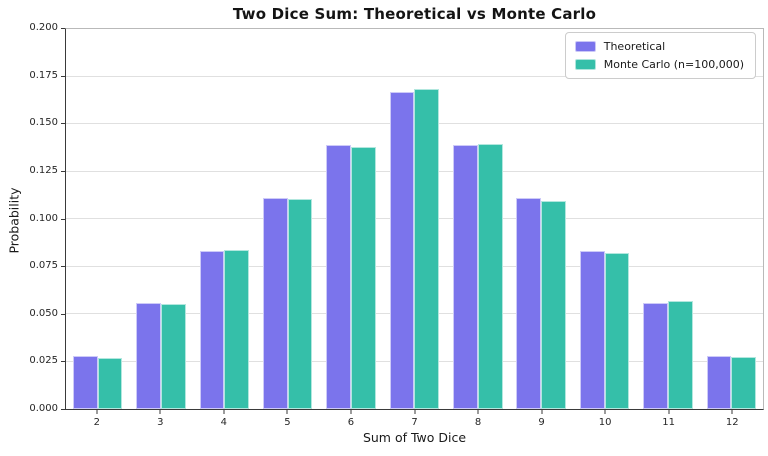 The image size is (768, 456). Describe the element at coordinates (660, 55) in the screenshot. I see `legend: Theoretical Monte Carlo (n=100,000)` at that location.